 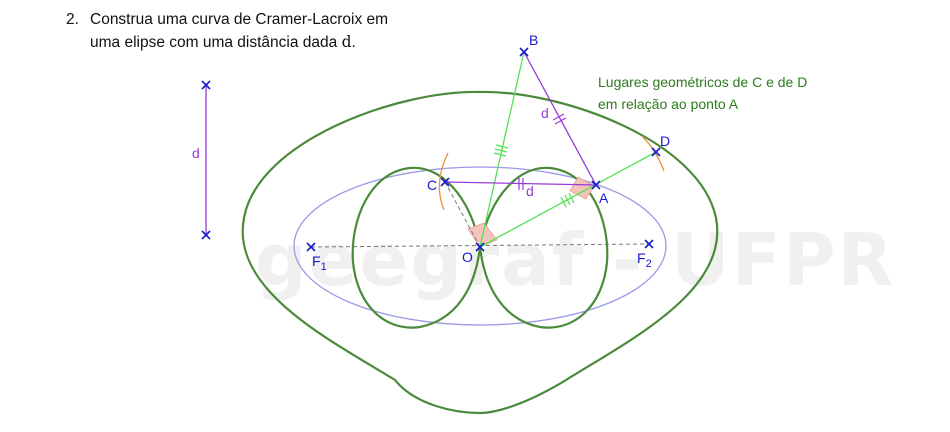 I want to click on line-O-D, so click(x=568, y=199).